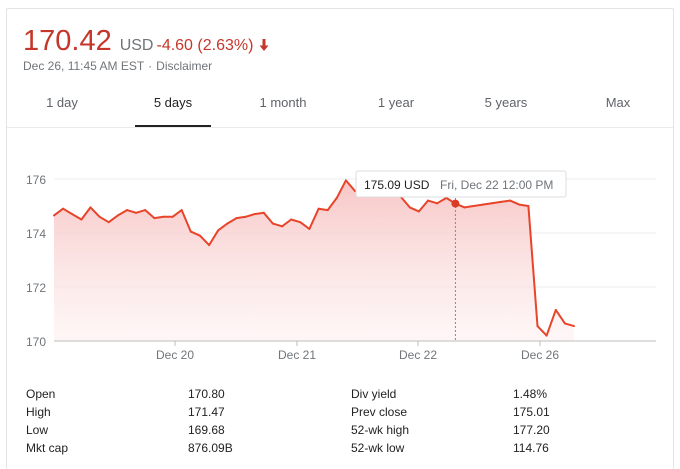 The image size is (680, 469). I want to click on y-tick-label: 174, so click(36, 234).